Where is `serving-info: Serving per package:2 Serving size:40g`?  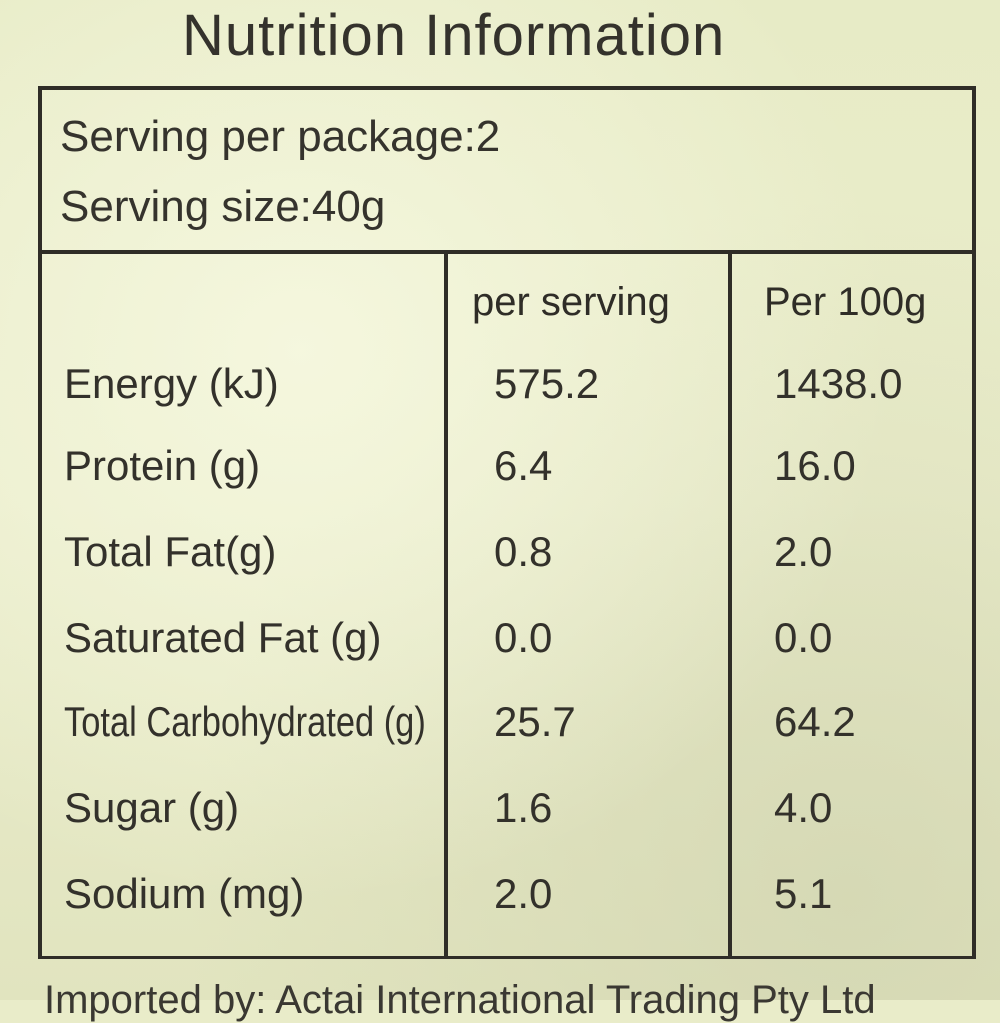 serving-info: Serving per package:2 Serving size:40g is located at coordinates (507, 172).